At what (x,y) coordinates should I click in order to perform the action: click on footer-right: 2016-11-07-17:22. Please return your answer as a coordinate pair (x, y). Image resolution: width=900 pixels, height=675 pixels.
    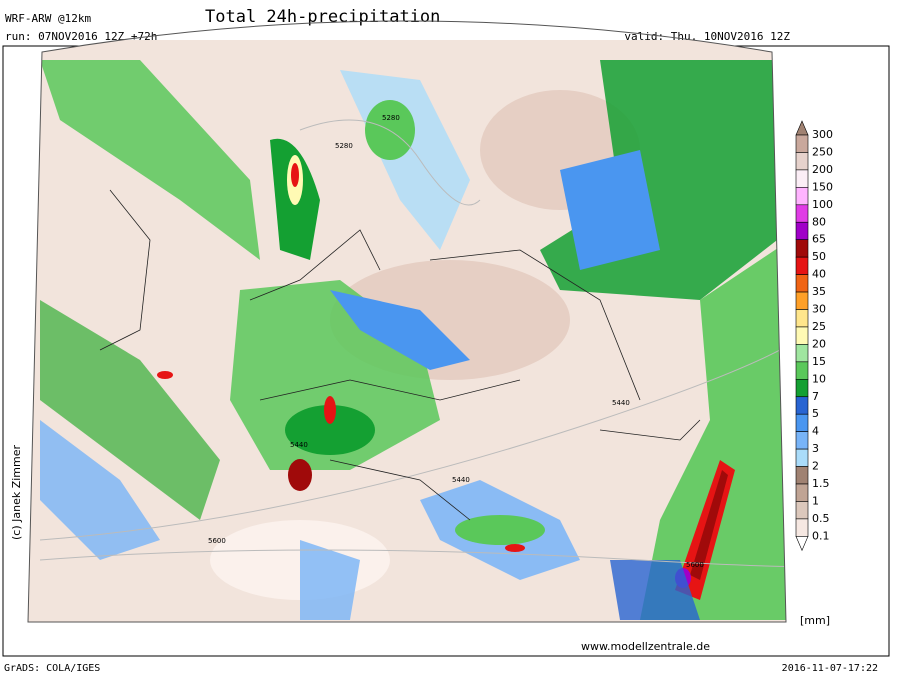
    Looking at the image, I should click on (830, 668).